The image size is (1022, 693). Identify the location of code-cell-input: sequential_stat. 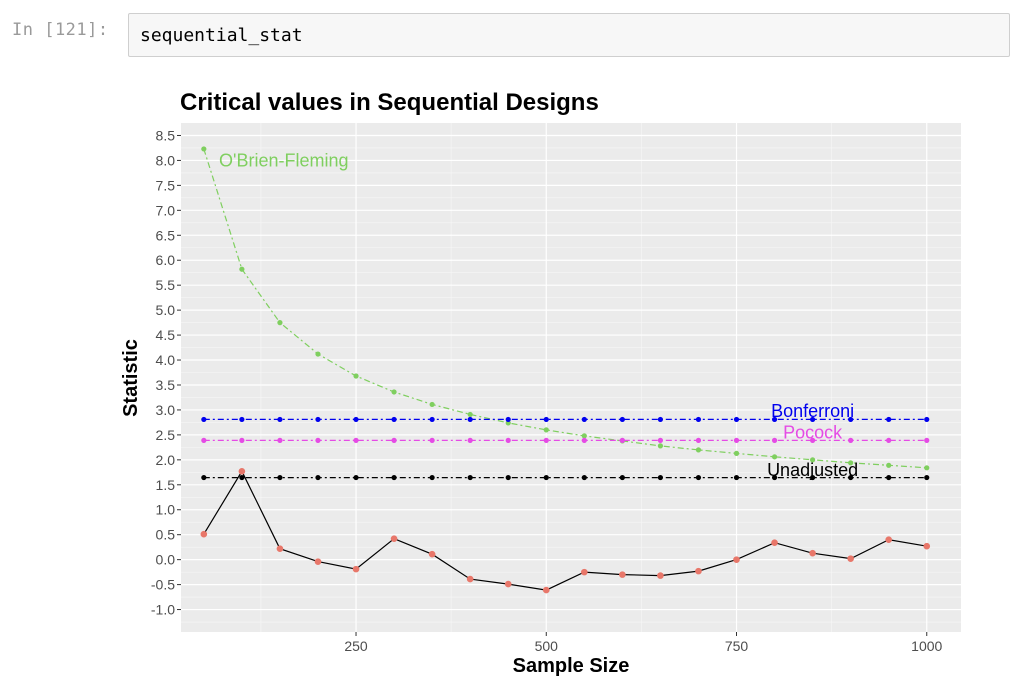
(569, 35).